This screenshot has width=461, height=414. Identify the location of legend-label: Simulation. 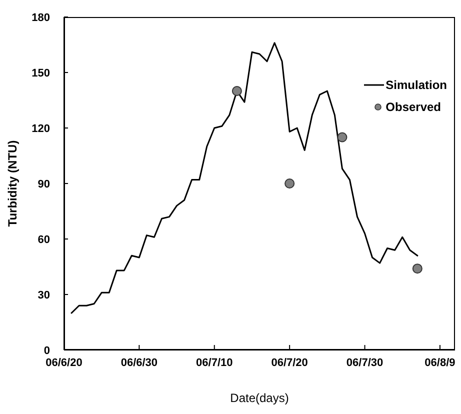
(416, 85).